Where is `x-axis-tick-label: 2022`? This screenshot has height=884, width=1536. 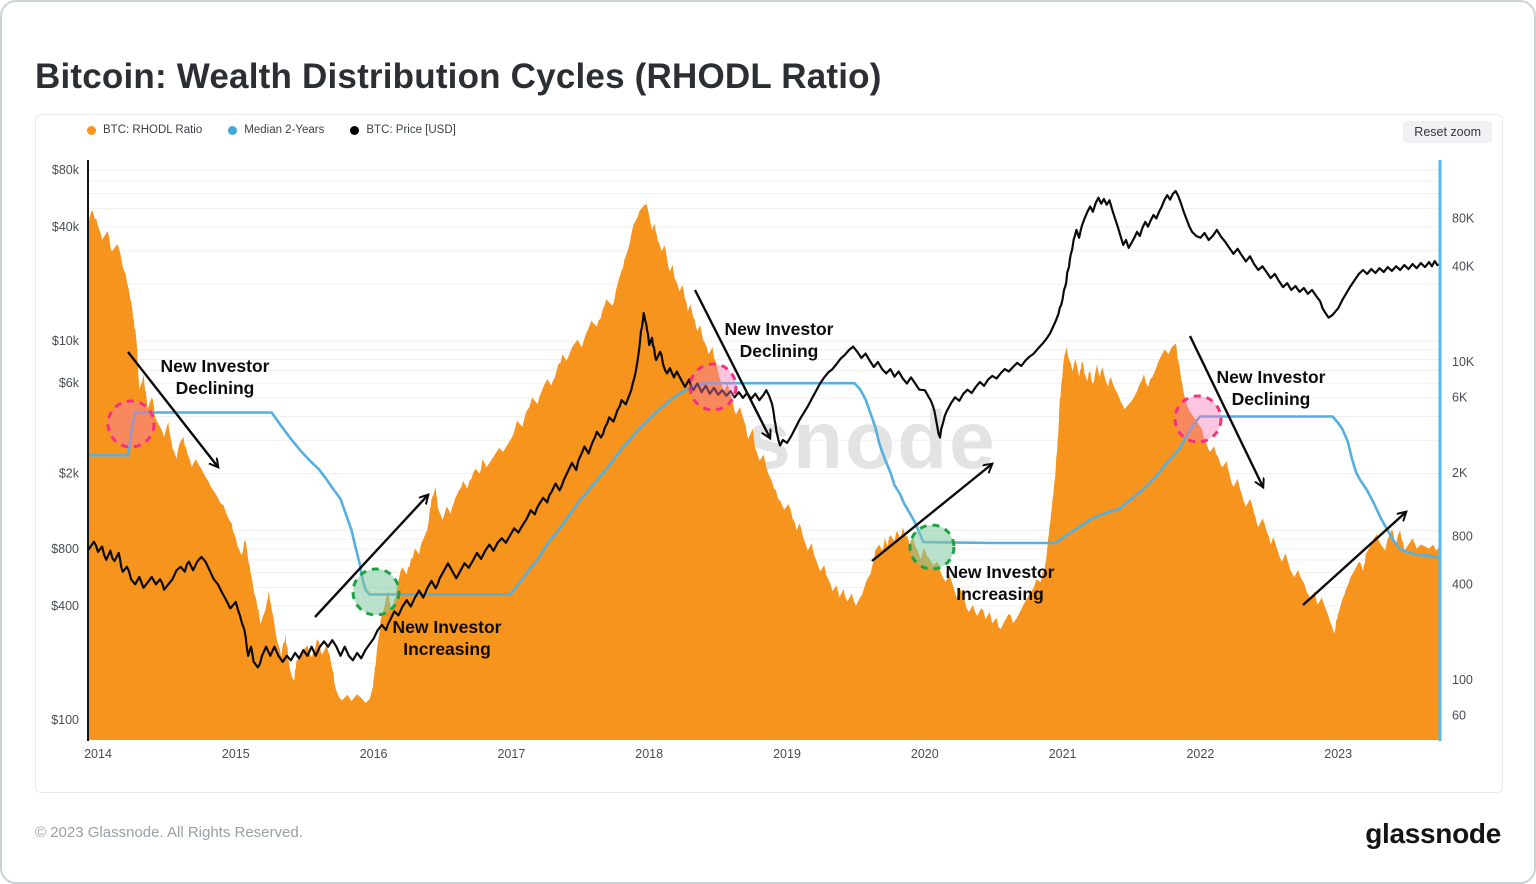
x-axis-tick-label: 2022 is located at coordinates (1200, 754).